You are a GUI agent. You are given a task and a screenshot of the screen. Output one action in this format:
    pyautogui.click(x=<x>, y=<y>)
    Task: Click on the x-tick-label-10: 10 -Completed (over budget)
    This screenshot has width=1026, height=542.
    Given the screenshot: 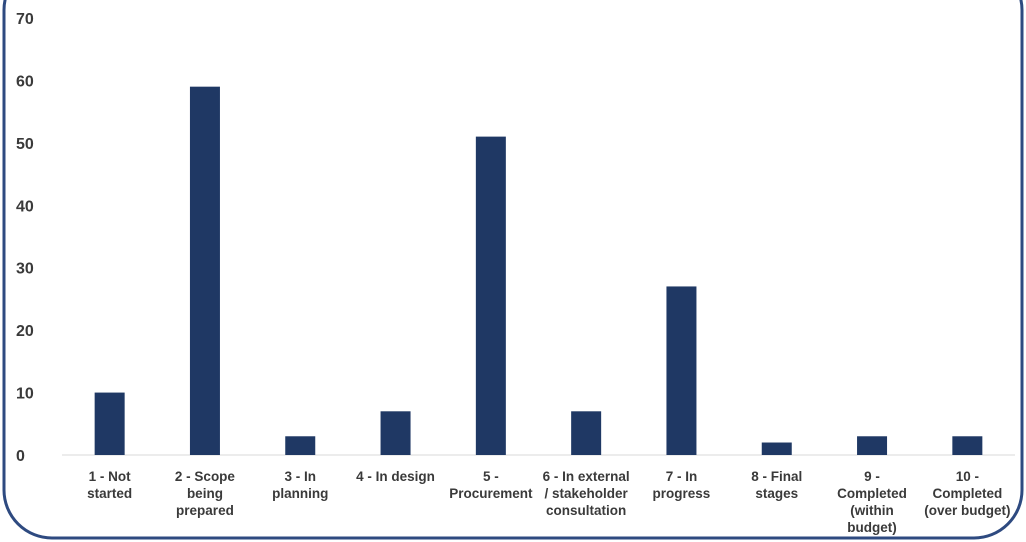 What is the action you would take?
    pyautogui.click(x=967, y=493)
    